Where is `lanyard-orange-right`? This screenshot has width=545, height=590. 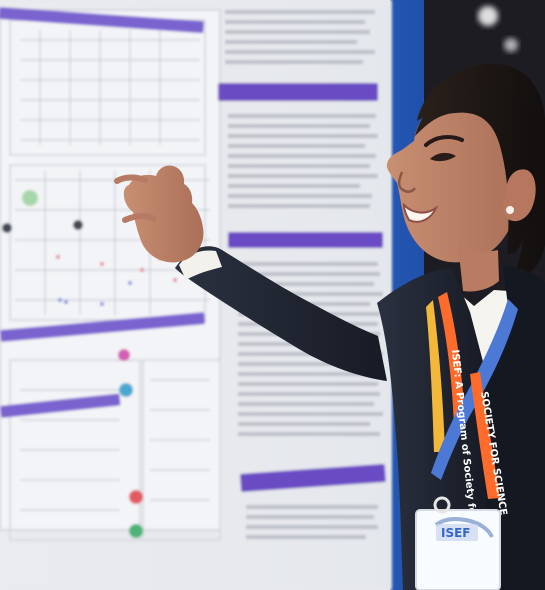
lanyard-orange-right is located at coordinates (485, 435).